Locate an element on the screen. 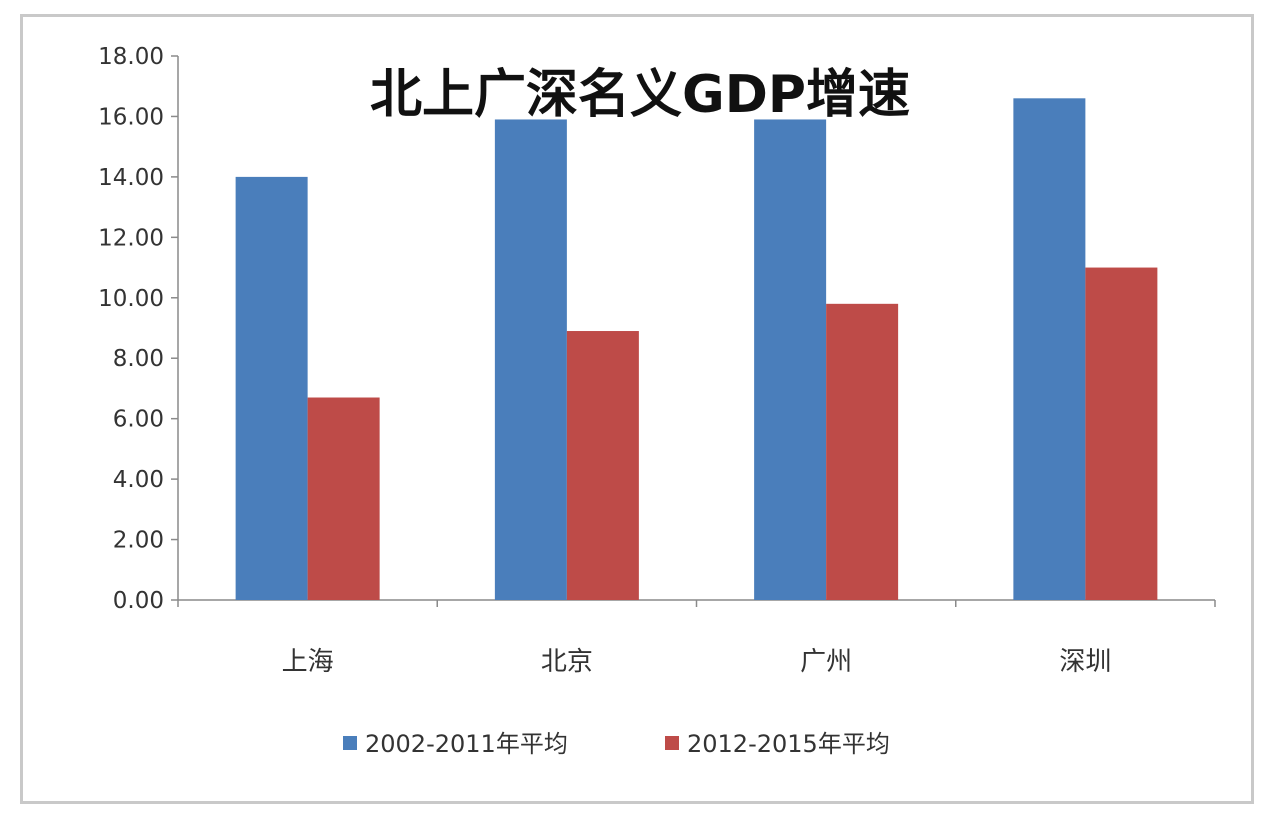  bar-广州-2012-2015年平均 is located at coordinates (862, 451).